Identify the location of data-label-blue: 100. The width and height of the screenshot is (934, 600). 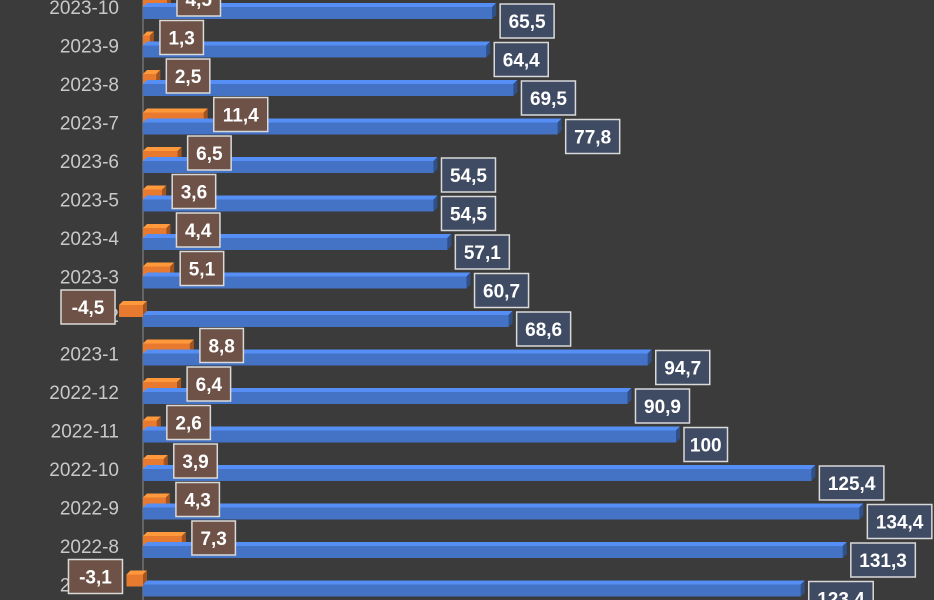
(706, 444).